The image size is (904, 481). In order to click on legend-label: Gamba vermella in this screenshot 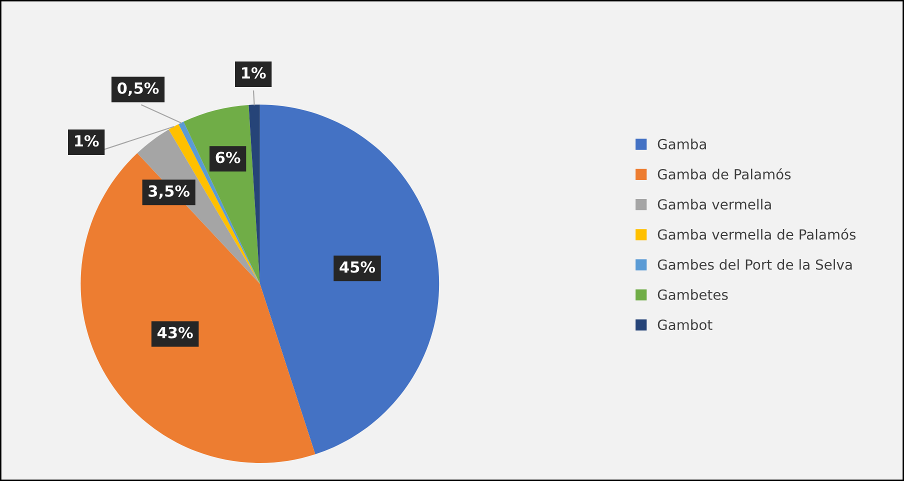, I will do `click(714, 204)`.